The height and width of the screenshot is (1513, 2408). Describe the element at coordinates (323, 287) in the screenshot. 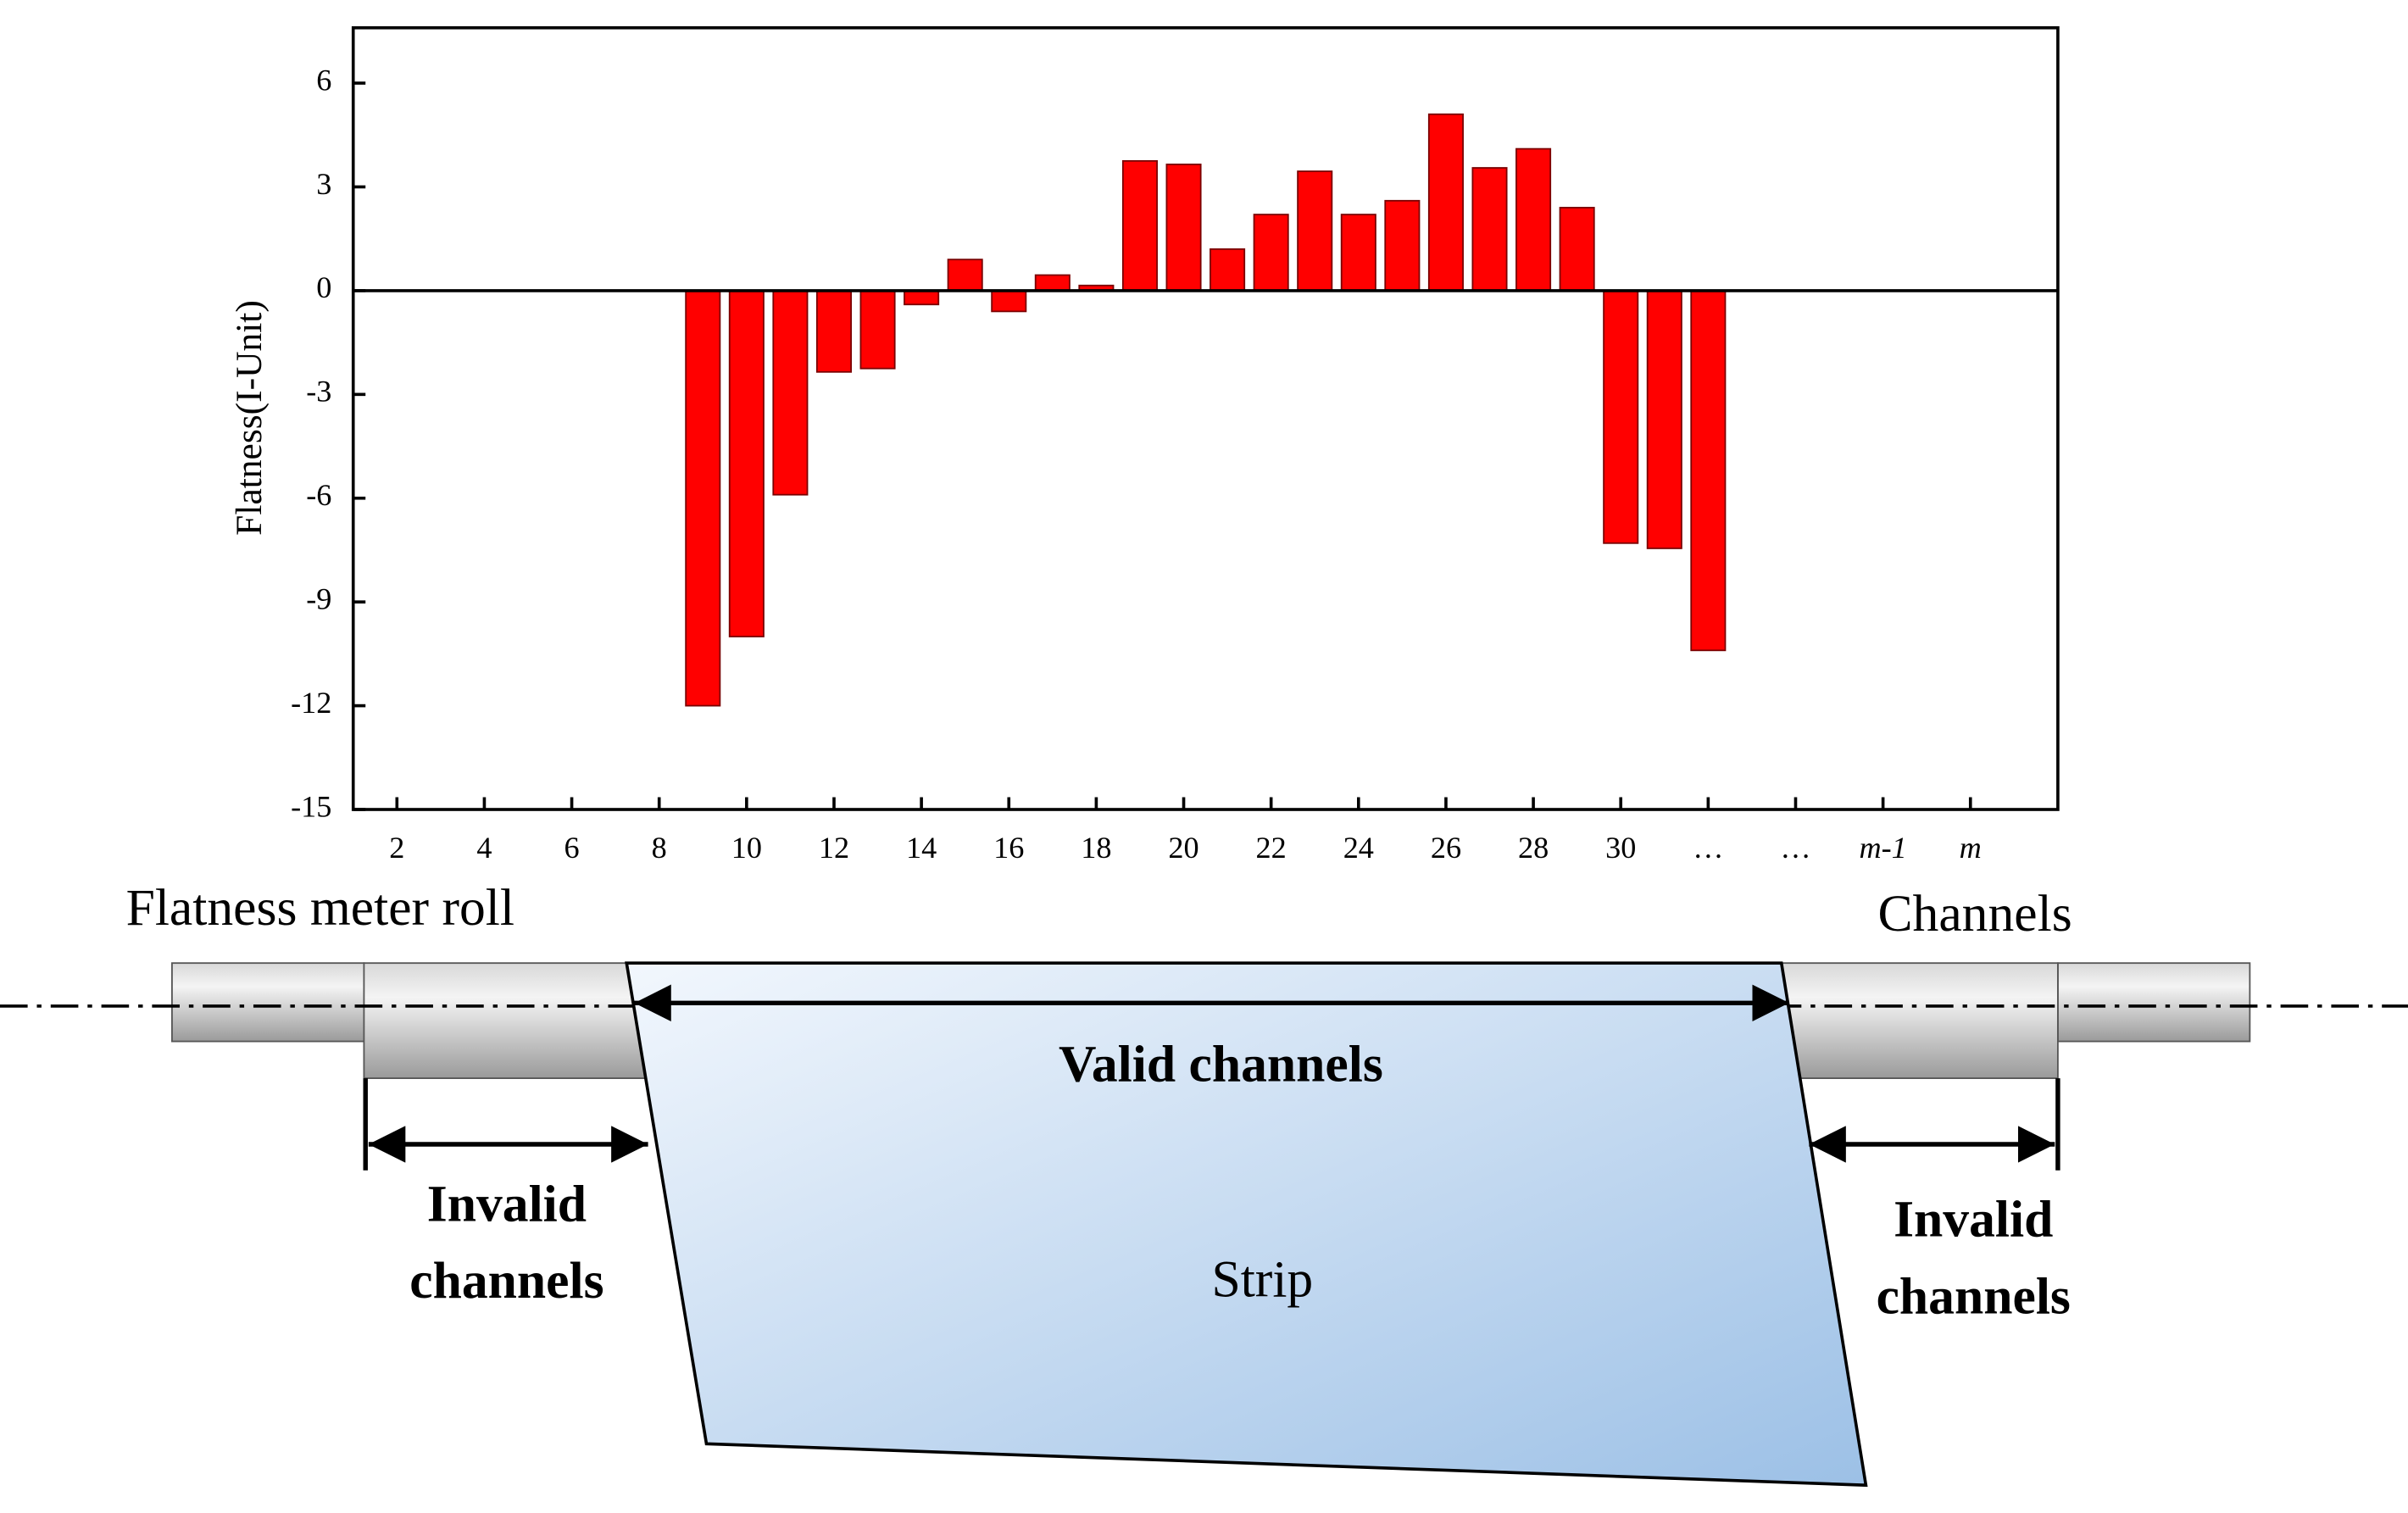

I see `y-tick-label: 0` at that location.